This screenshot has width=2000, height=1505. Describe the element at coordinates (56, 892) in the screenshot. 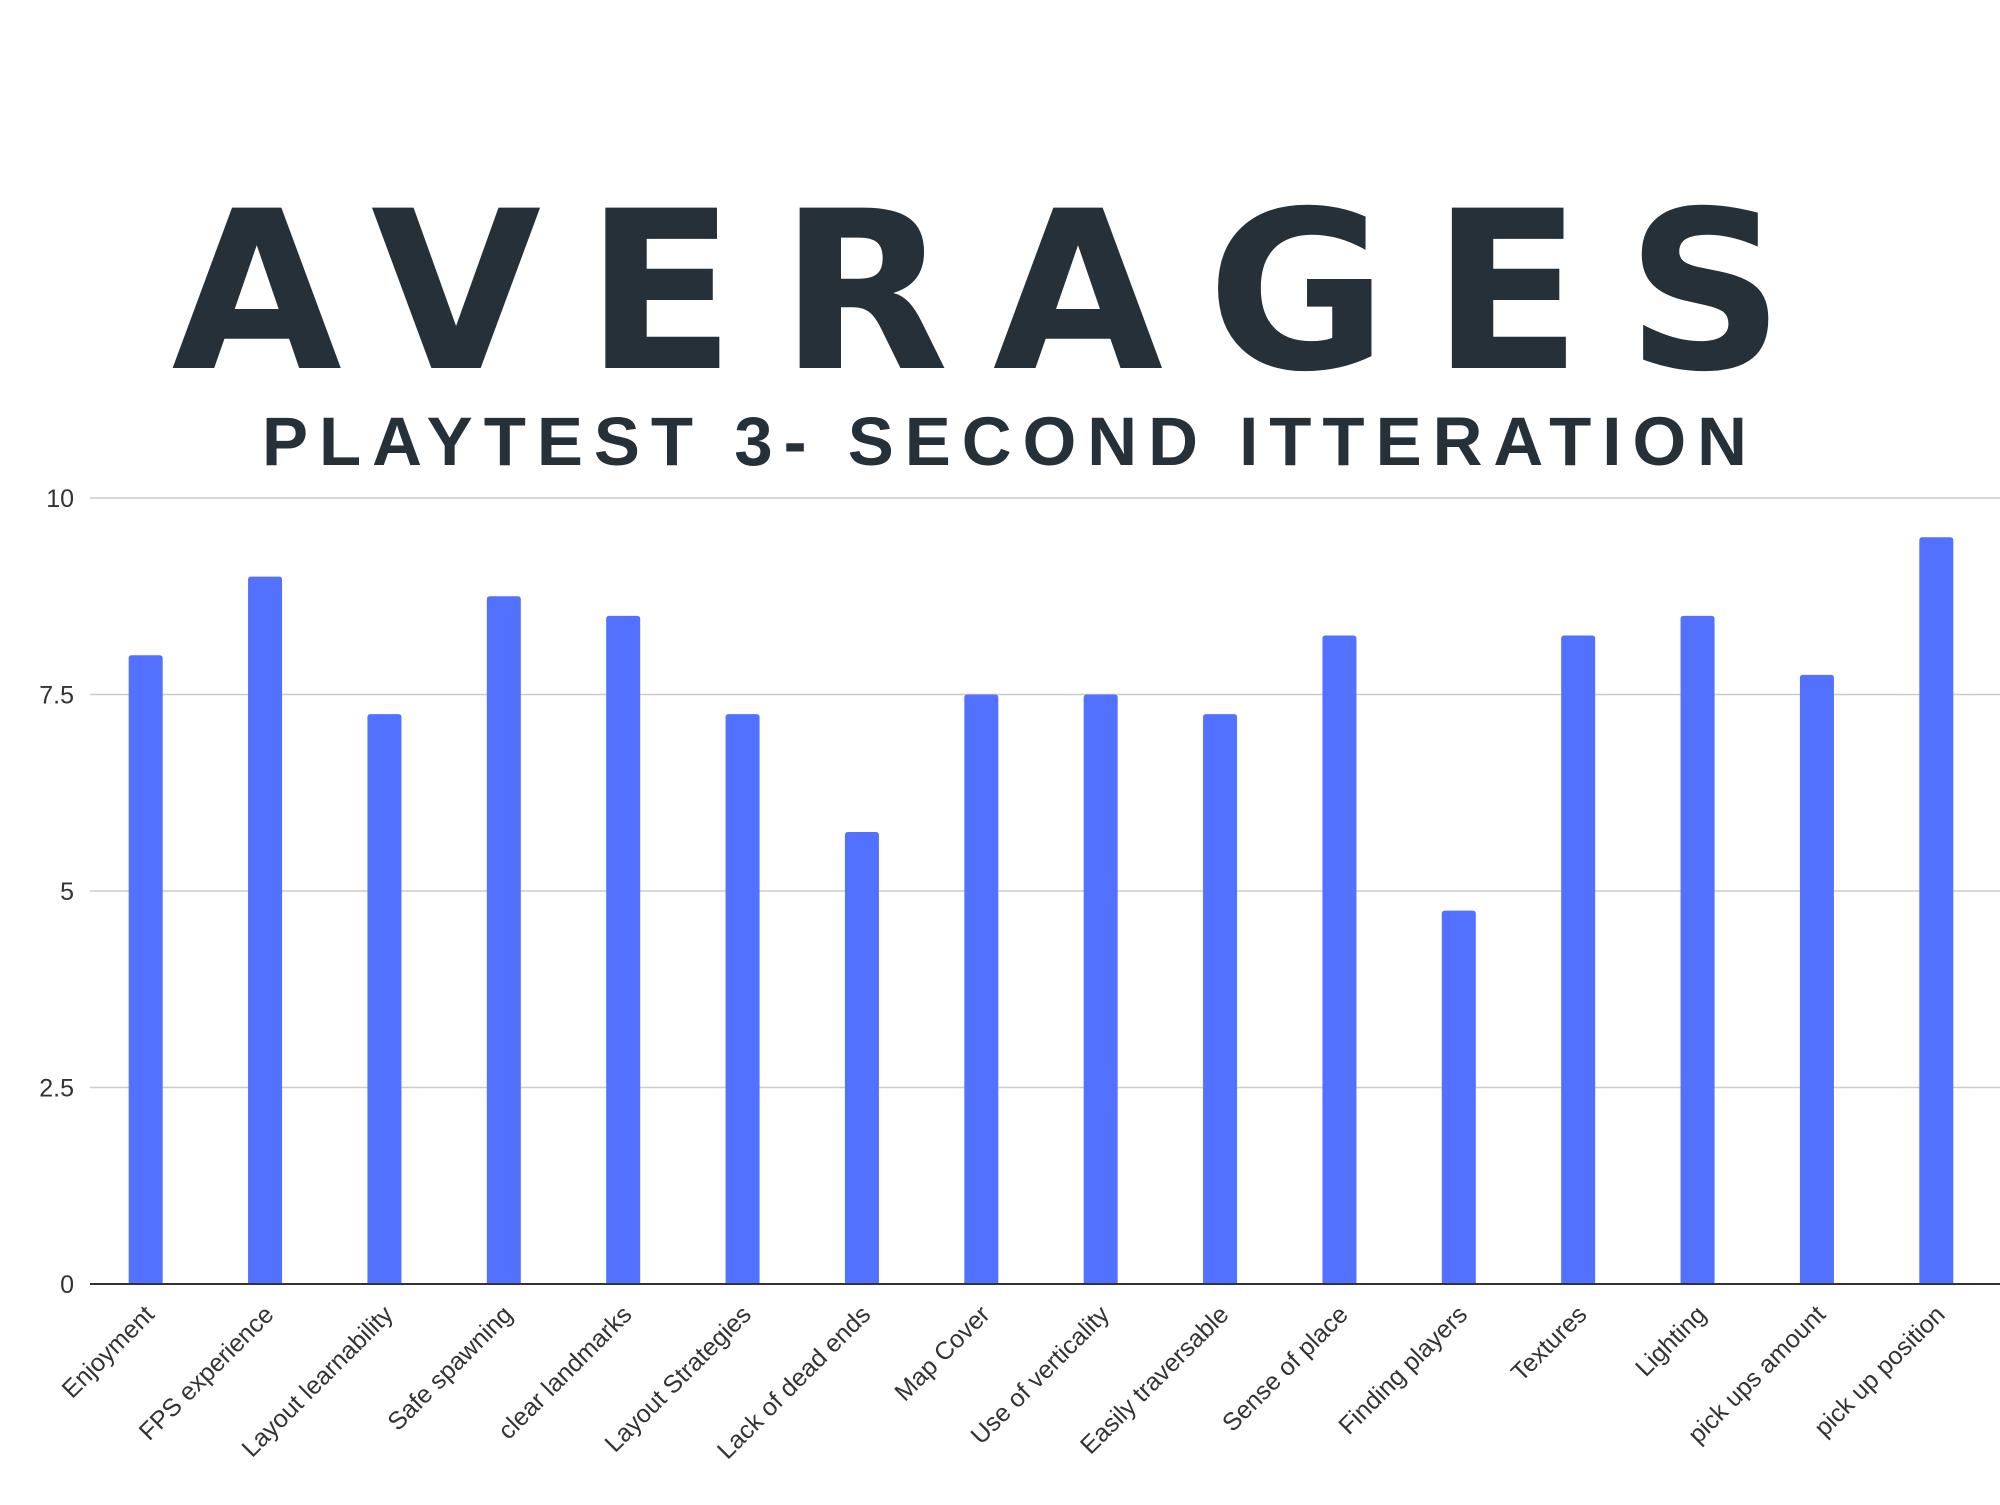

I see `y-axis-ticks: 0 2.5 5 7.5 10` at that location.